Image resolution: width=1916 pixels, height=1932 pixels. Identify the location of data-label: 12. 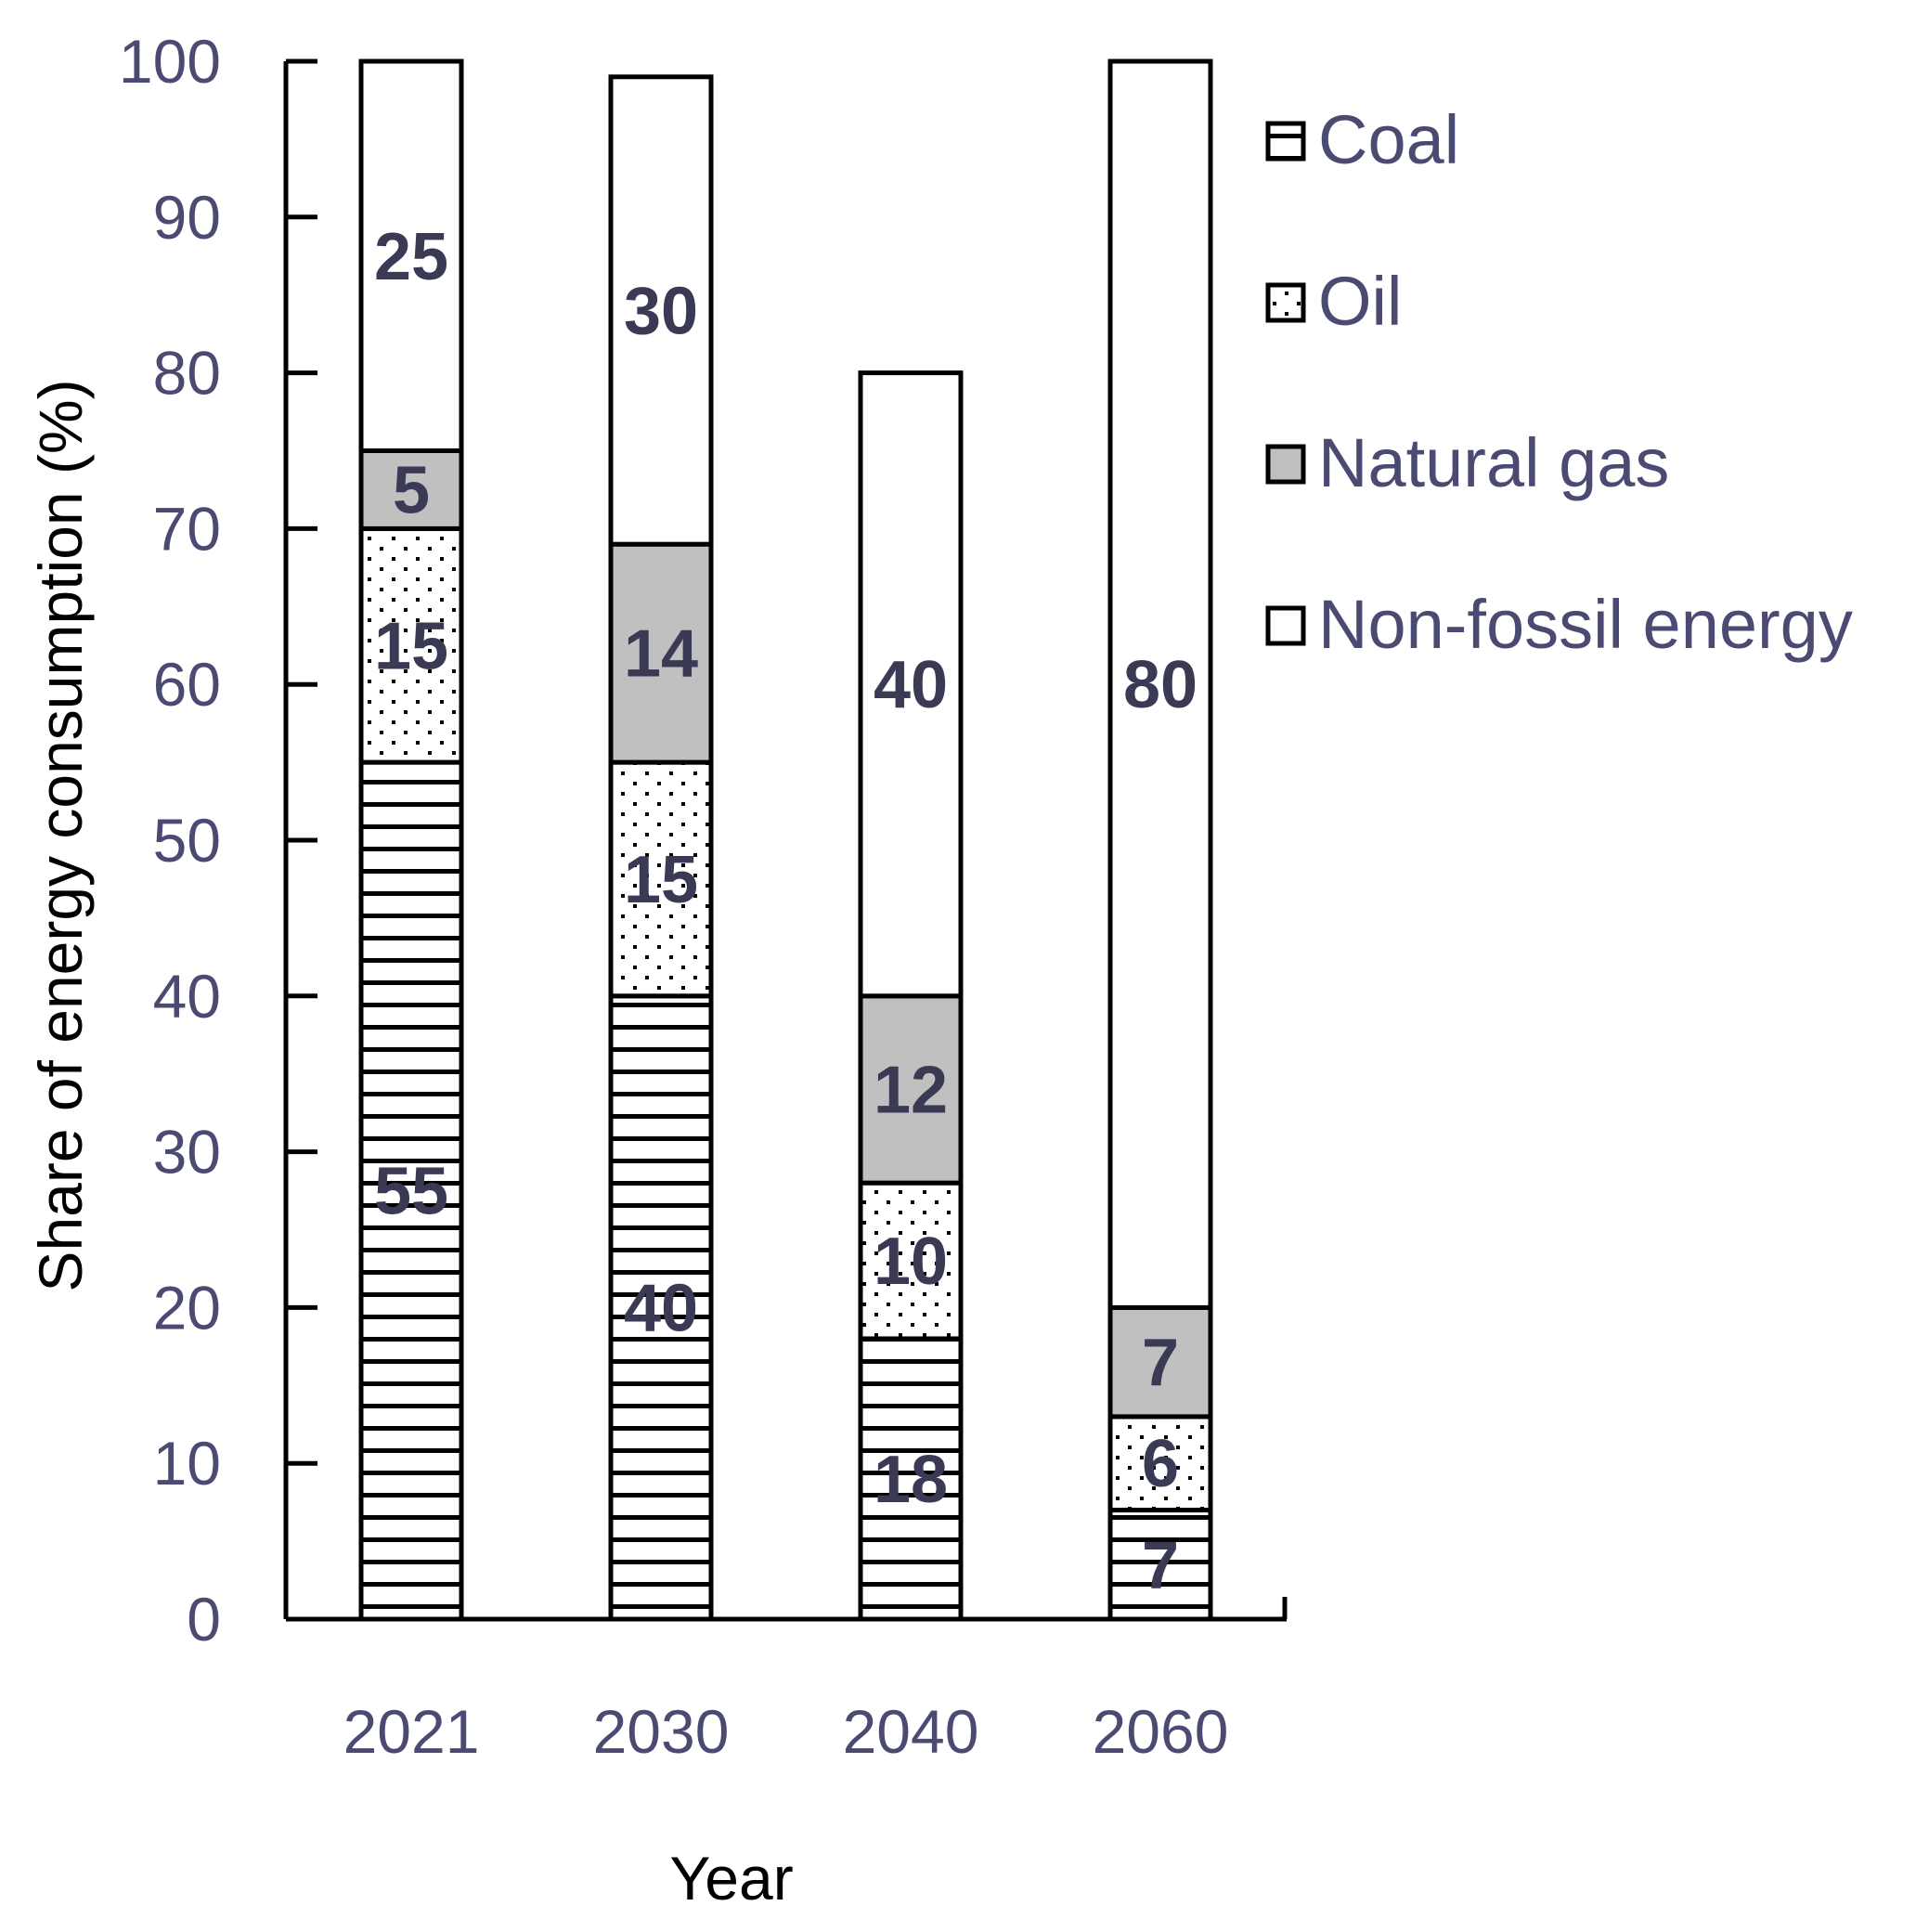
(911, 1090).